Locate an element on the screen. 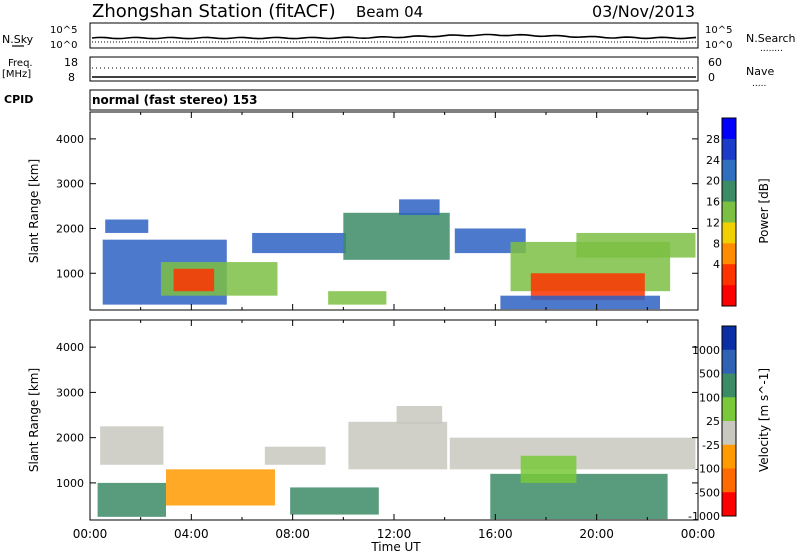 The height and width of the screenshot is (554, 800). nsky-tick-top: 10^5 is located at coordinates (63, 30).